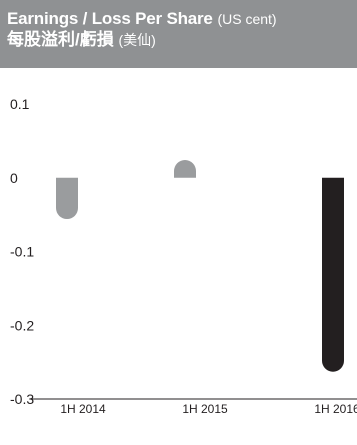 Image resolution: width=357 pixels, height=445 pixels. Describe the element at coordinates (22, 399) in the screenshot. I see `y-tick-label: -0.3` at that location.